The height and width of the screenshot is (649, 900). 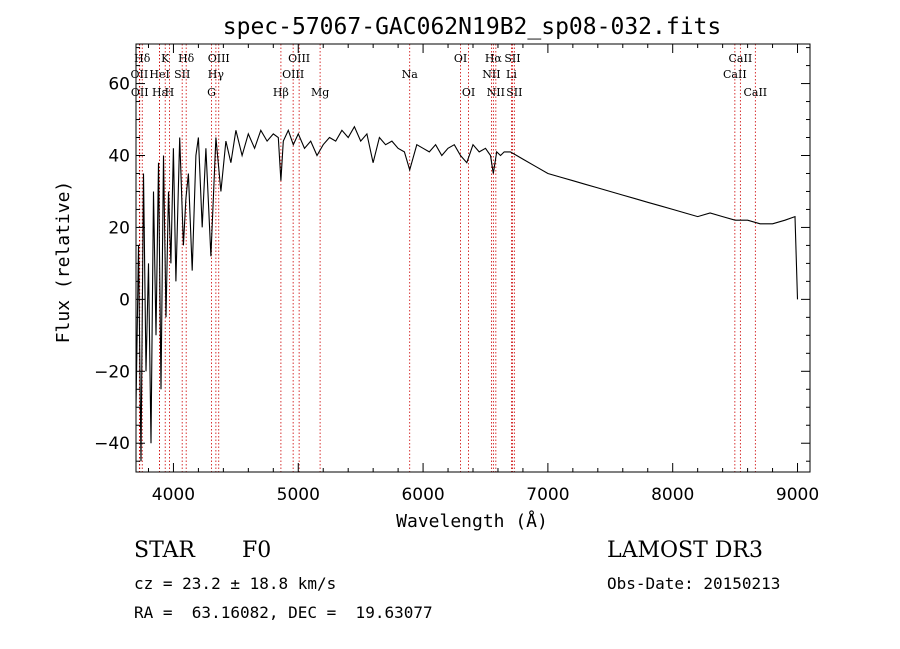 I want to click on obs-date: Obs-Date: 20150213, so click(x=694, y=583).